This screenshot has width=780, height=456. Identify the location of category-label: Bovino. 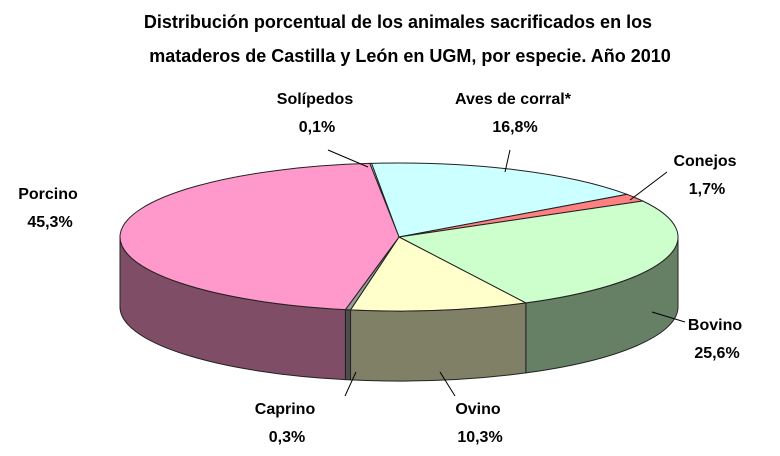
(715, 325).